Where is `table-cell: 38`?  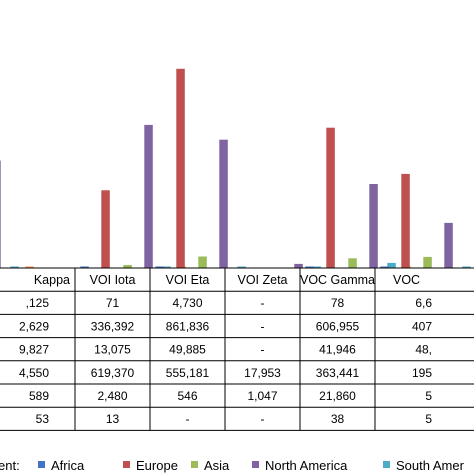
table-cell: 38 is located at coordinates (338, 419).